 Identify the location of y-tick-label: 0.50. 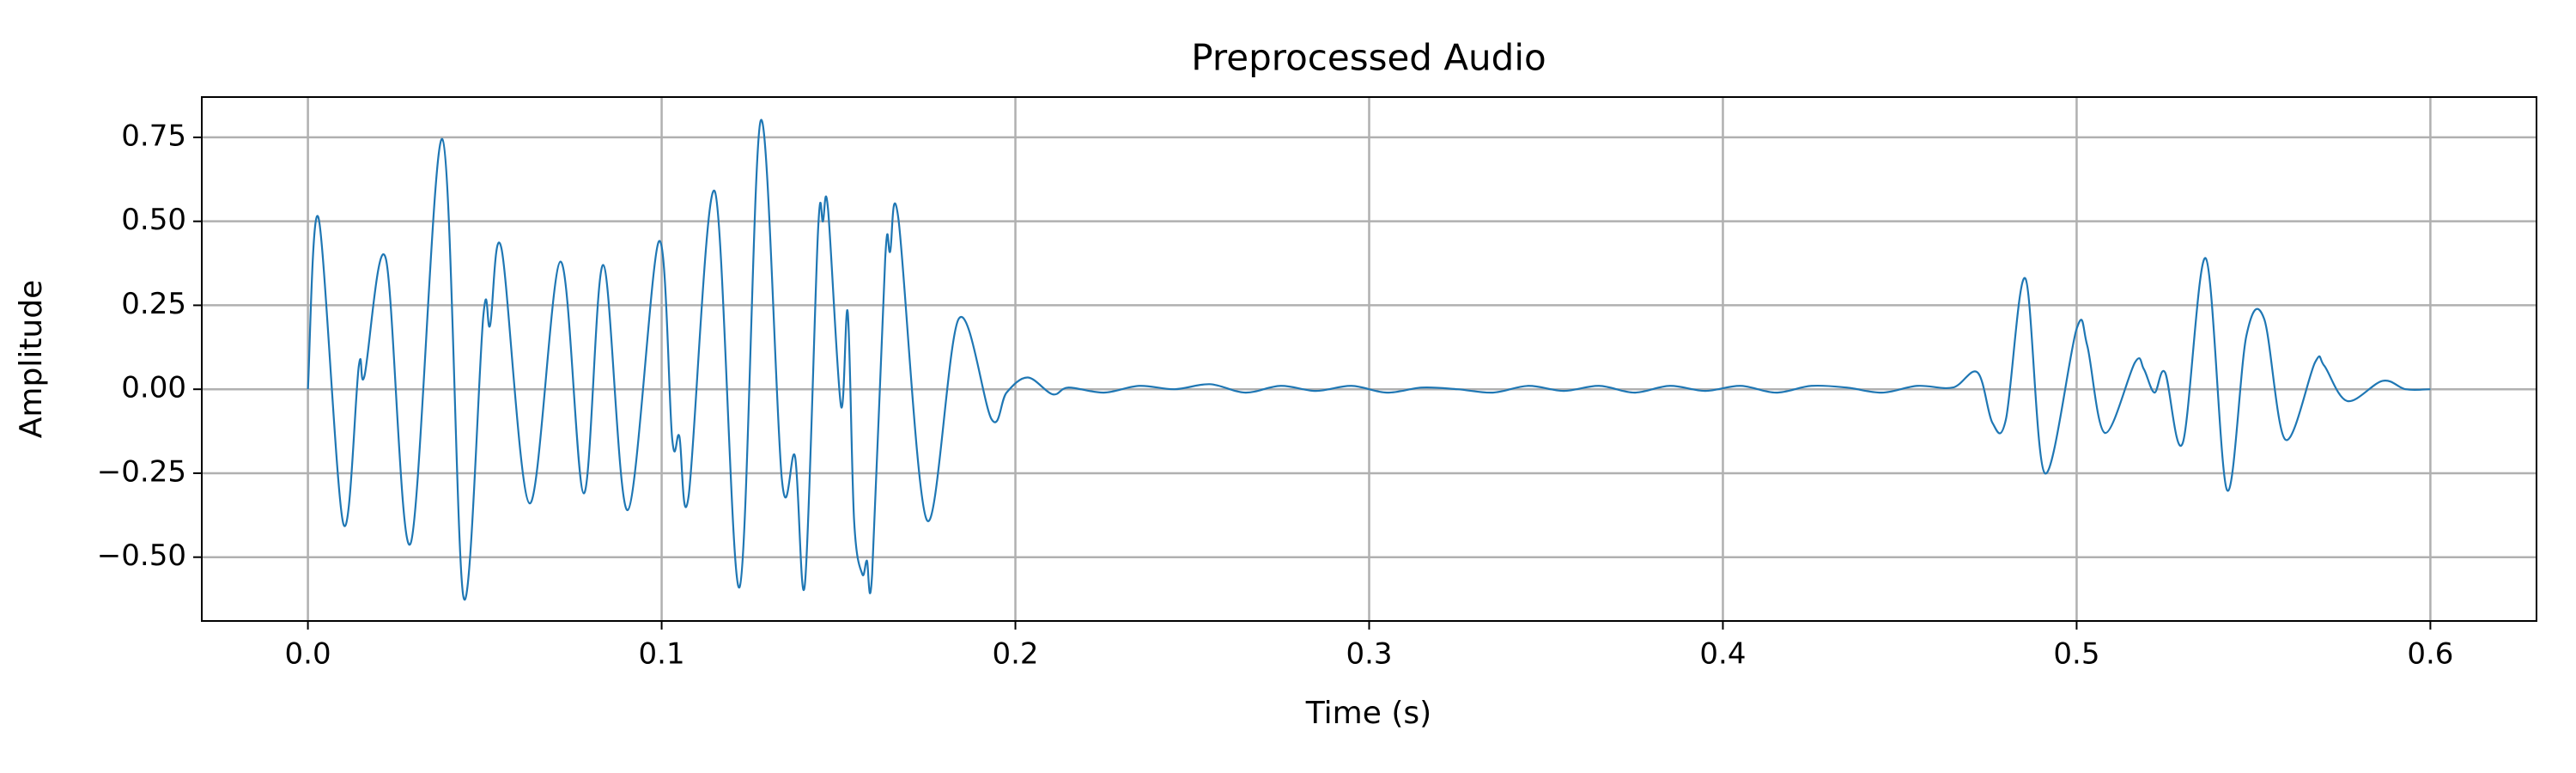
(153, 220).